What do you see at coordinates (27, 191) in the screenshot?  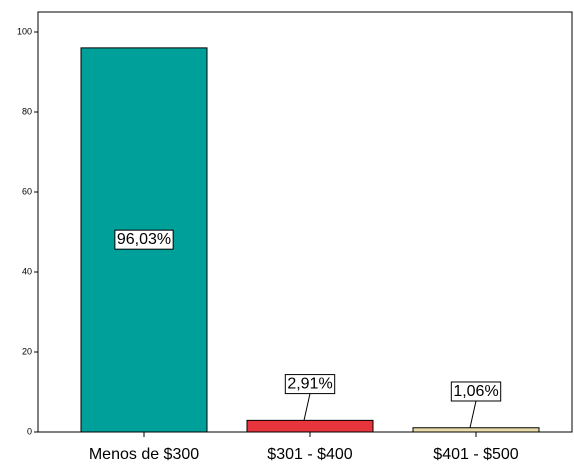 I see `y-tick-label: 60` at bounding box center [27, 191].